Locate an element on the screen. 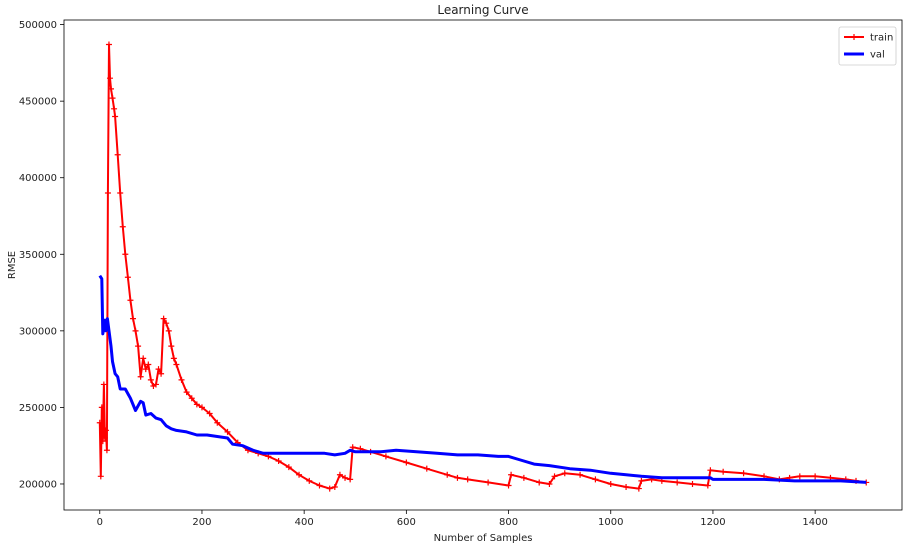 The image size is (910, 550). x-tick-label: 200 is located at coordinates (201, 522).